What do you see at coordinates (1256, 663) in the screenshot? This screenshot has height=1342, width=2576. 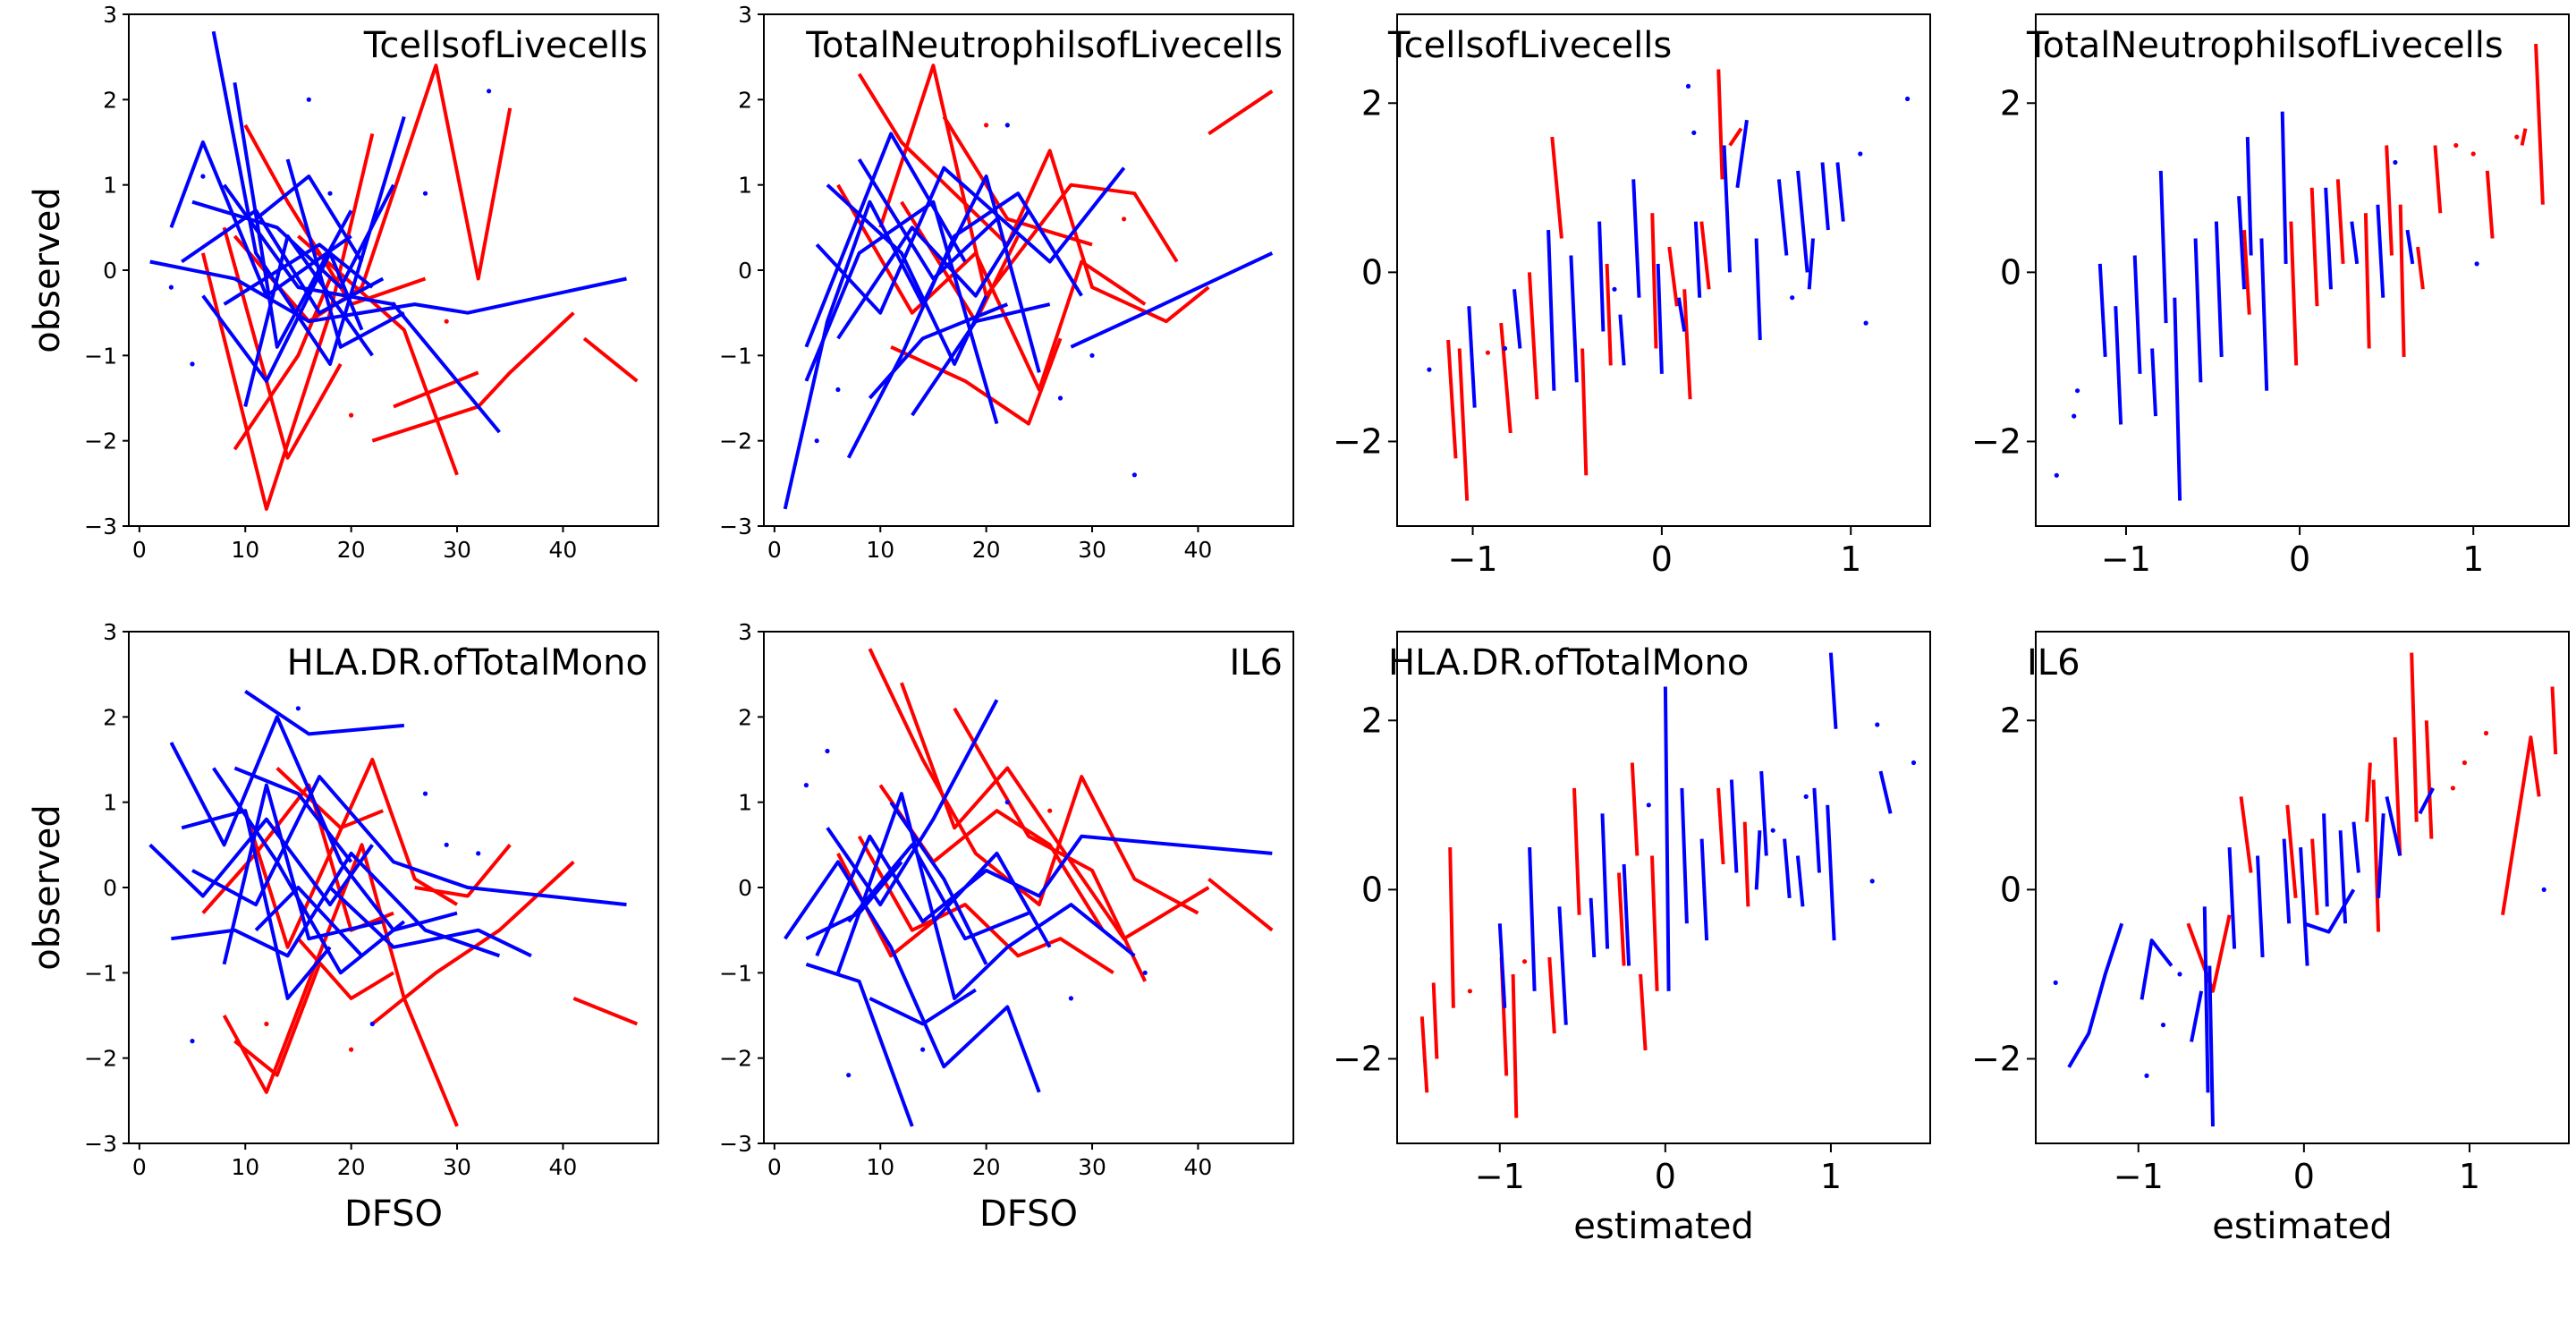 I see `panel-title: IL6` at bounding box center [1256, 663].